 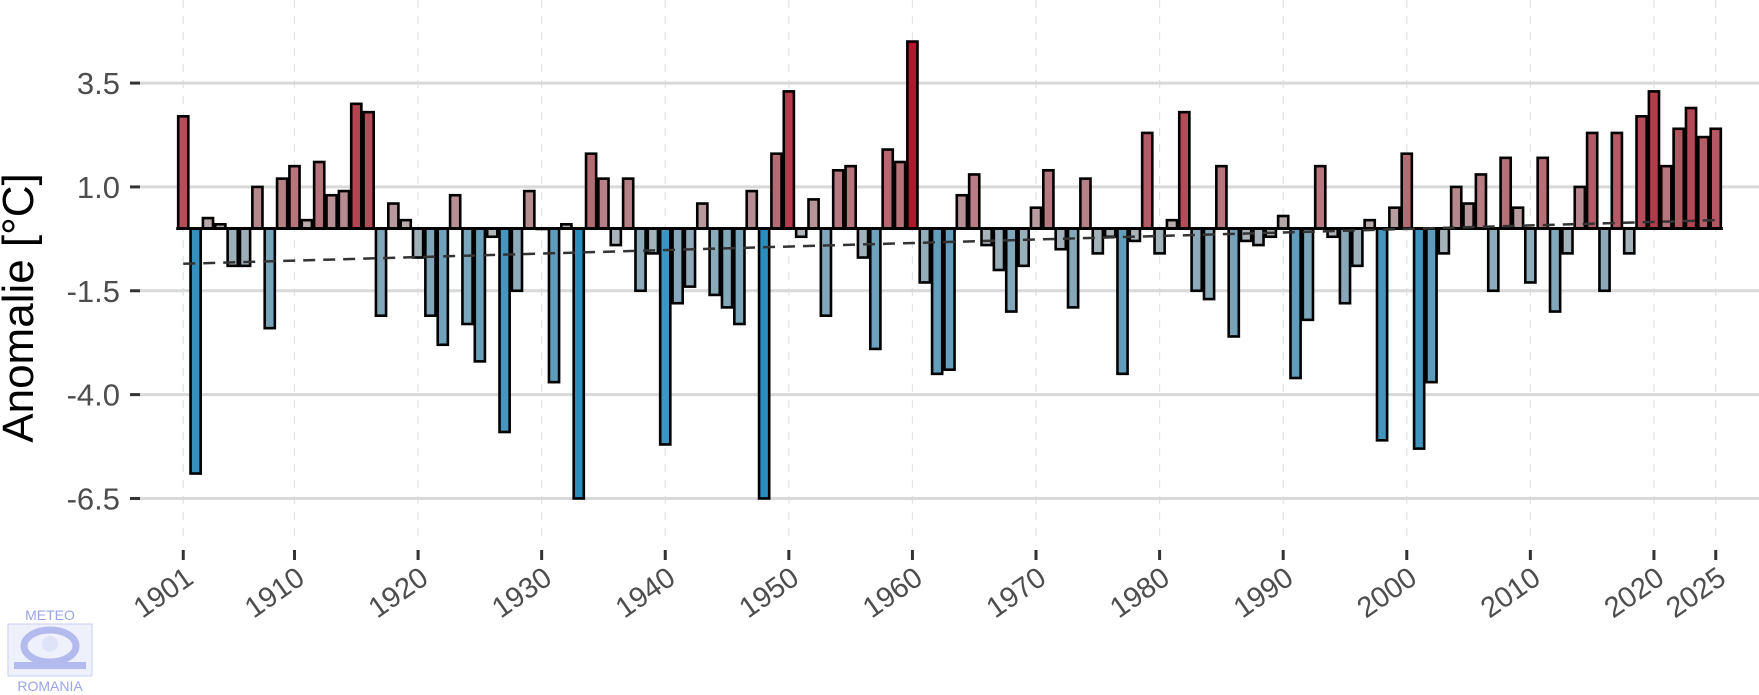 I want to click on x-tick-label: 1930, so click(x=521, y=593).